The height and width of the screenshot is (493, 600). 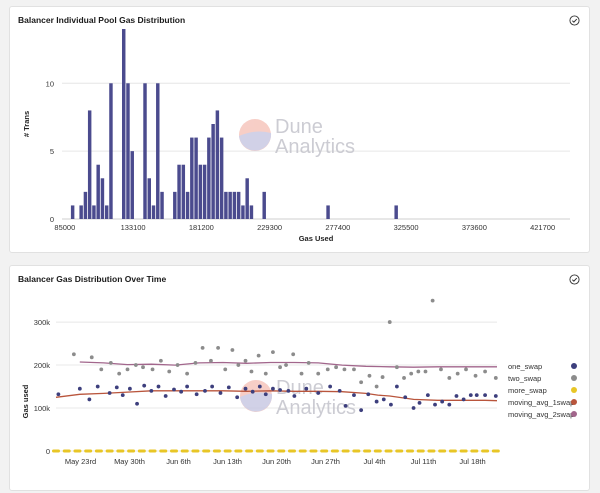 I want to click on legend-label: more_swap, so click(x=527, y=390).